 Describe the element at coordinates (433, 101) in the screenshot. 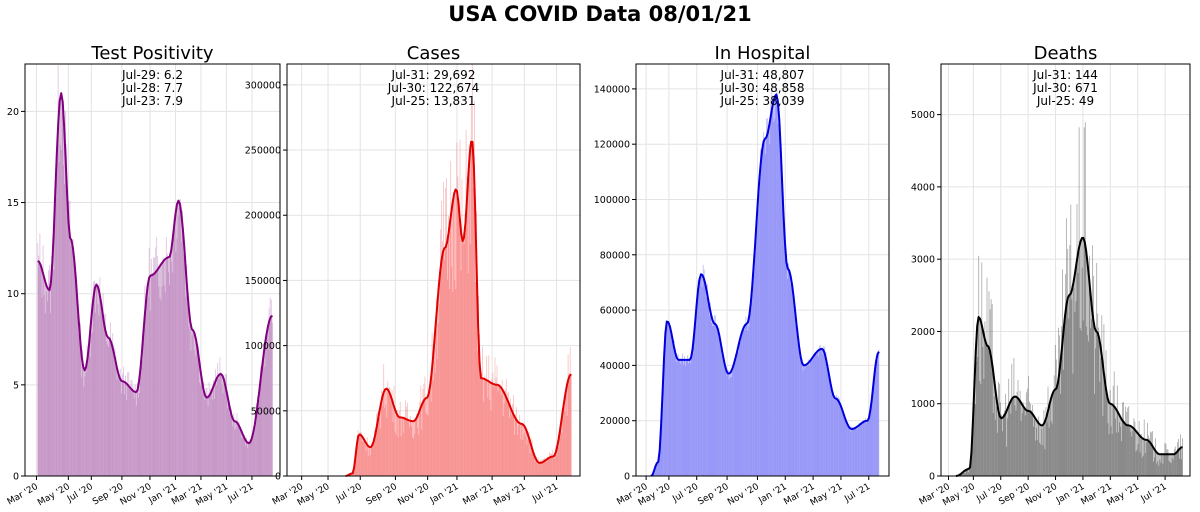

I see `annotation-line: Jul-25: 13,831` at that location.